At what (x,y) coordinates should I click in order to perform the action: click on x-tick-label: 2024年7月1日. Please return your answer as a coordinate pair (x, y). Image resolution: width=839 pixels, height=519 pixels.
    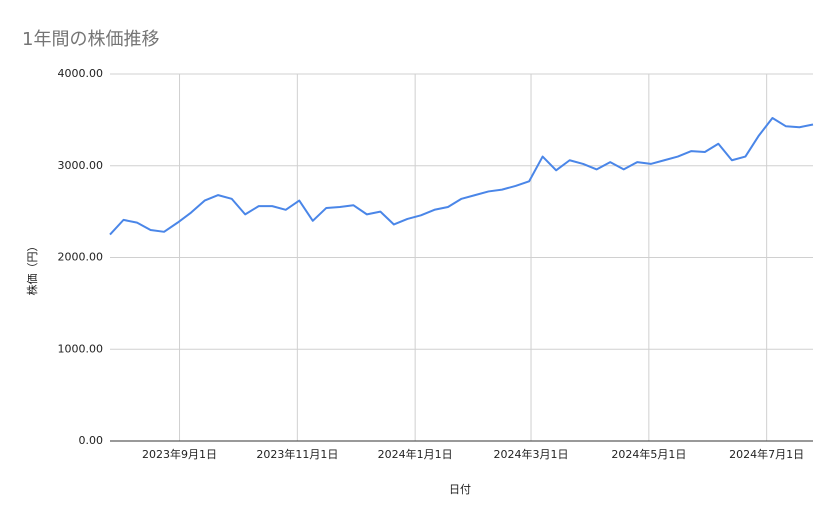
    Looking at the image, I should click on (766, 454).